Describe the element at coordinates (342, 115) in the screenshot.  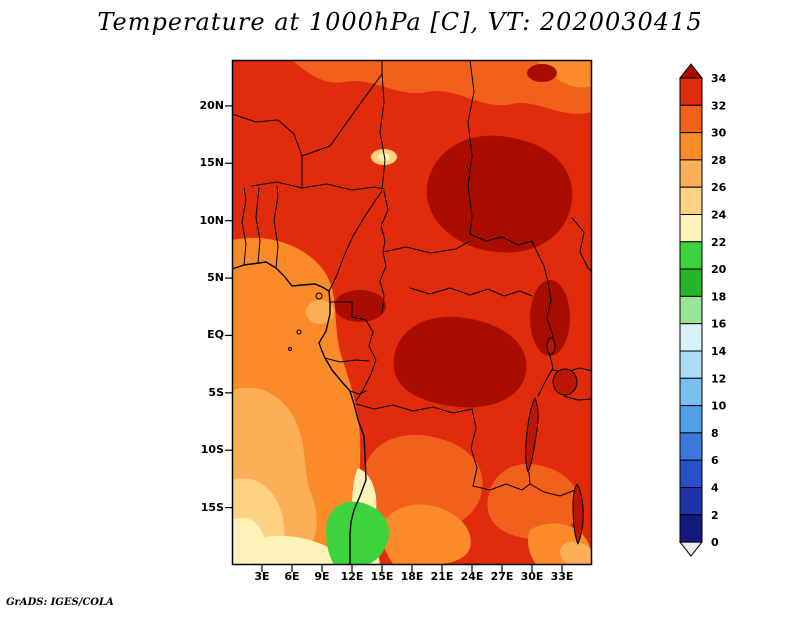
I see `country-border-niger-algeria-libya` at that location.